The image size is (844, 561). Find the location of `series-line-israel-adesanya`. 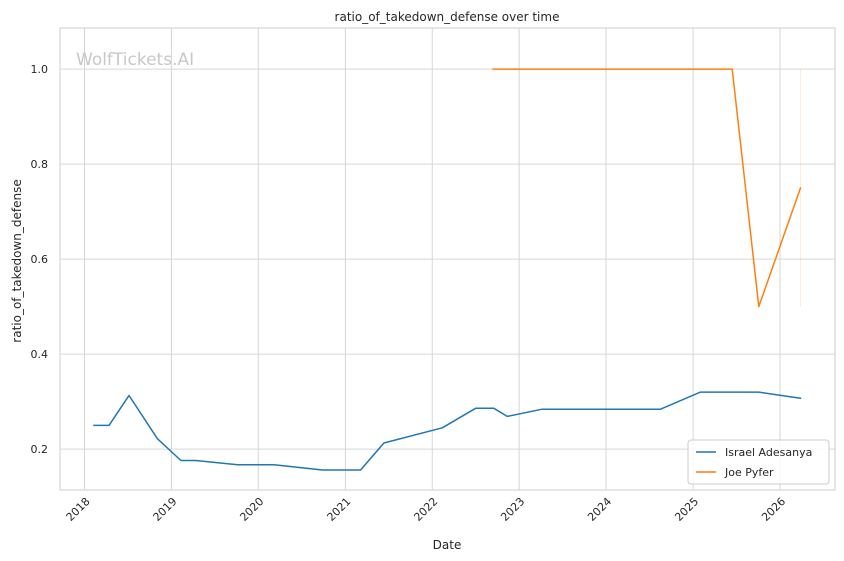

series-line-israel-adesanya is located at coordinates (447, 431).